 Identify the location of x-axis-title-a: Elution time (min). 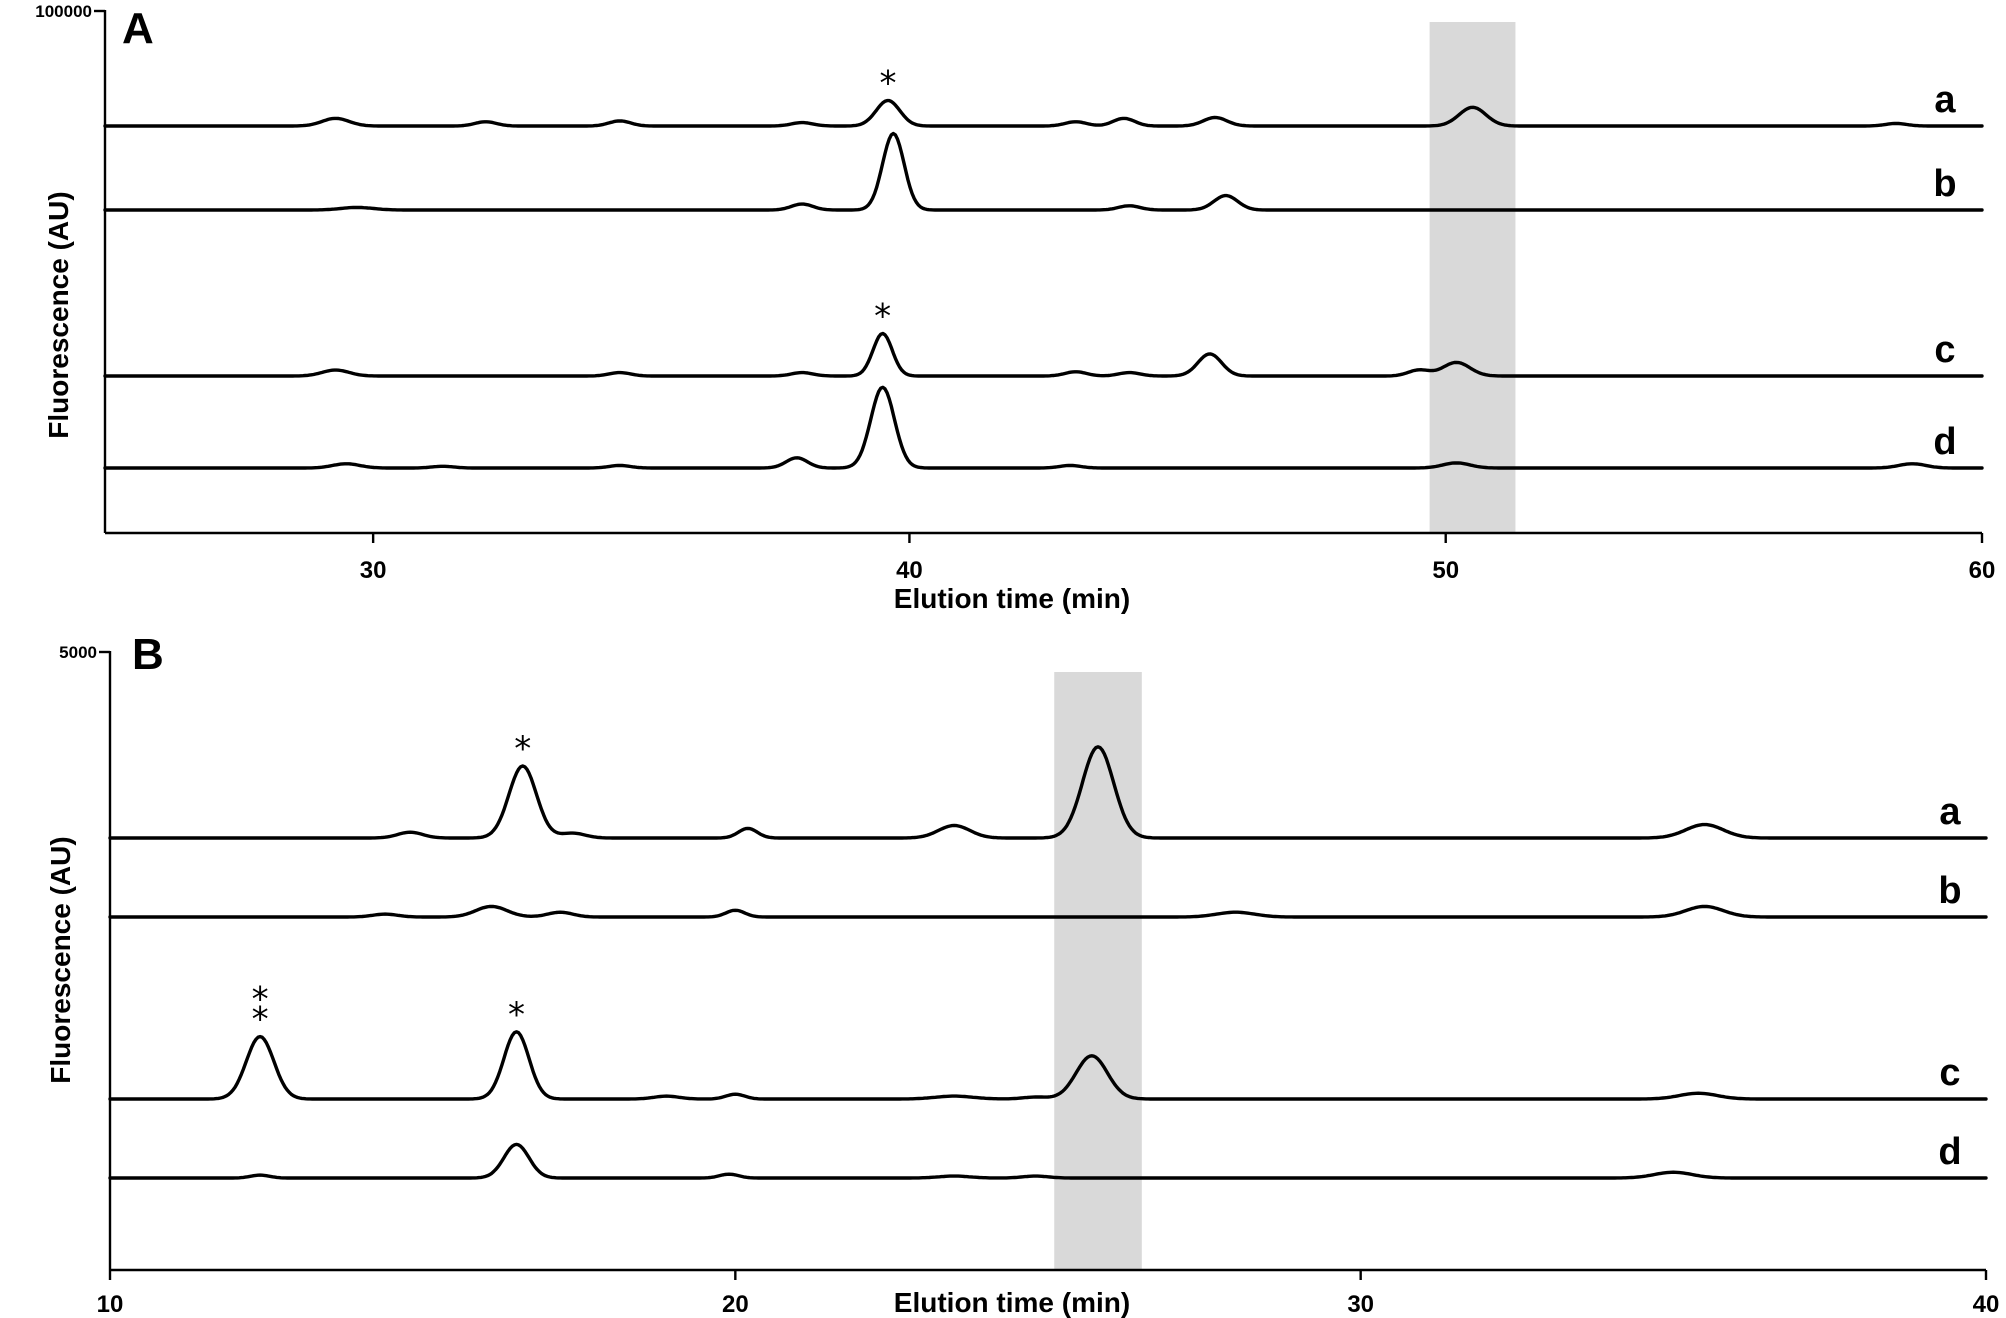
(1012, 598).